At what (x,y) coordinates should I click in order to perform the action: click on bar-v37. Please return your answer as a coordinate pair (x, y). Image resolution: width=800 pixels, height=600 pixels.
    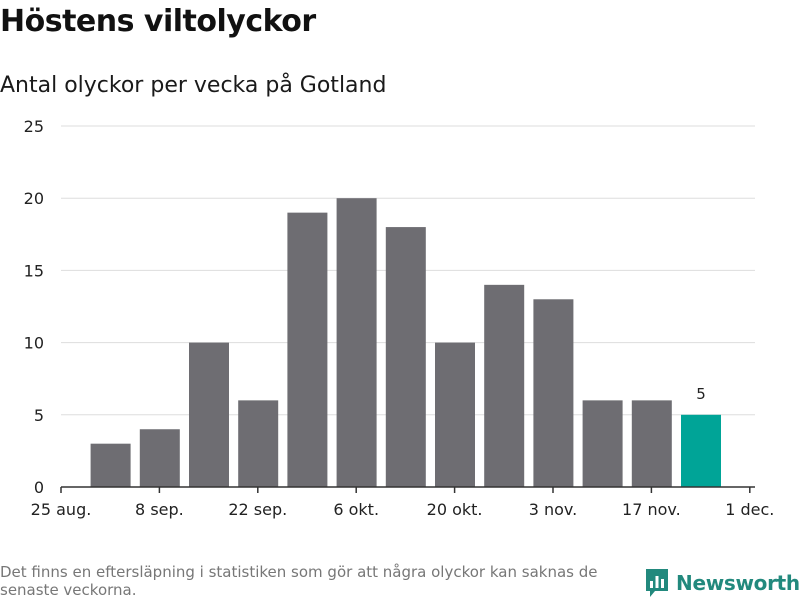
    Looking at the image, I should click on (209, 414).